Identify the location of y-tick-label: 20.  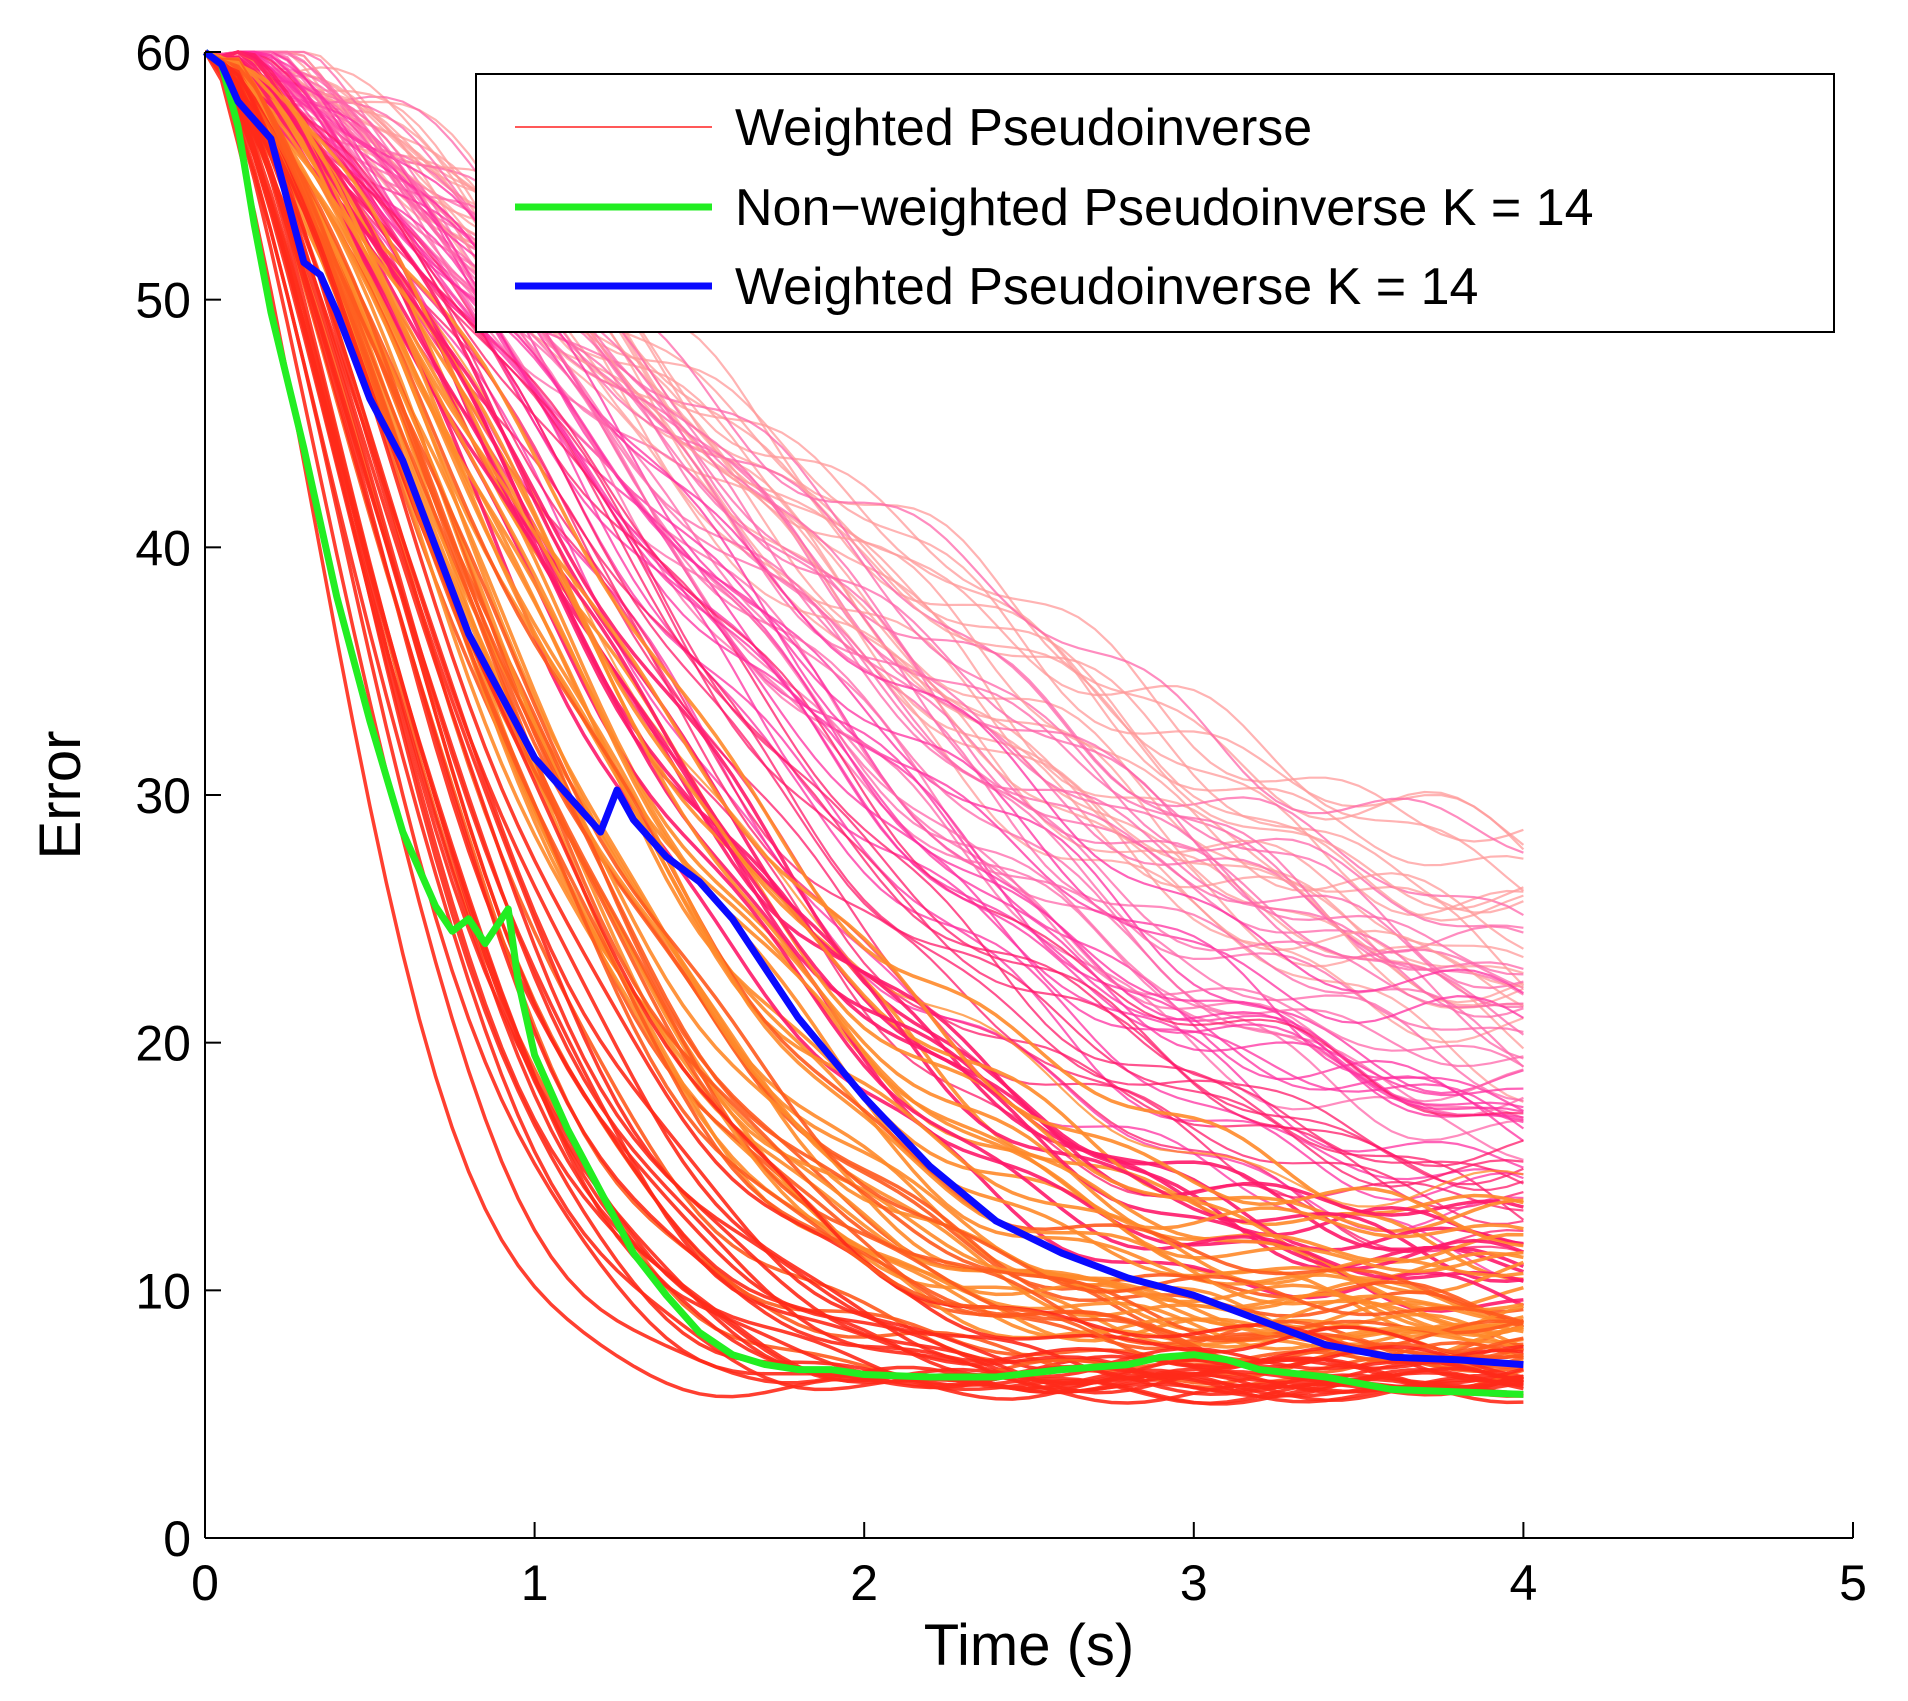
(163, 1044).